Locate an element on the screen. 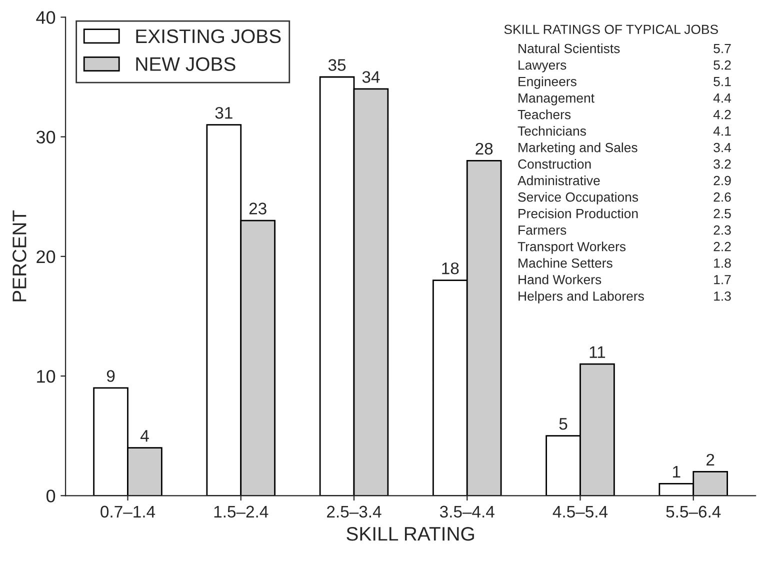 The height and width of the screenshot is (573, 771). y-tick-label: 20 is located at coordinates (46, 257).